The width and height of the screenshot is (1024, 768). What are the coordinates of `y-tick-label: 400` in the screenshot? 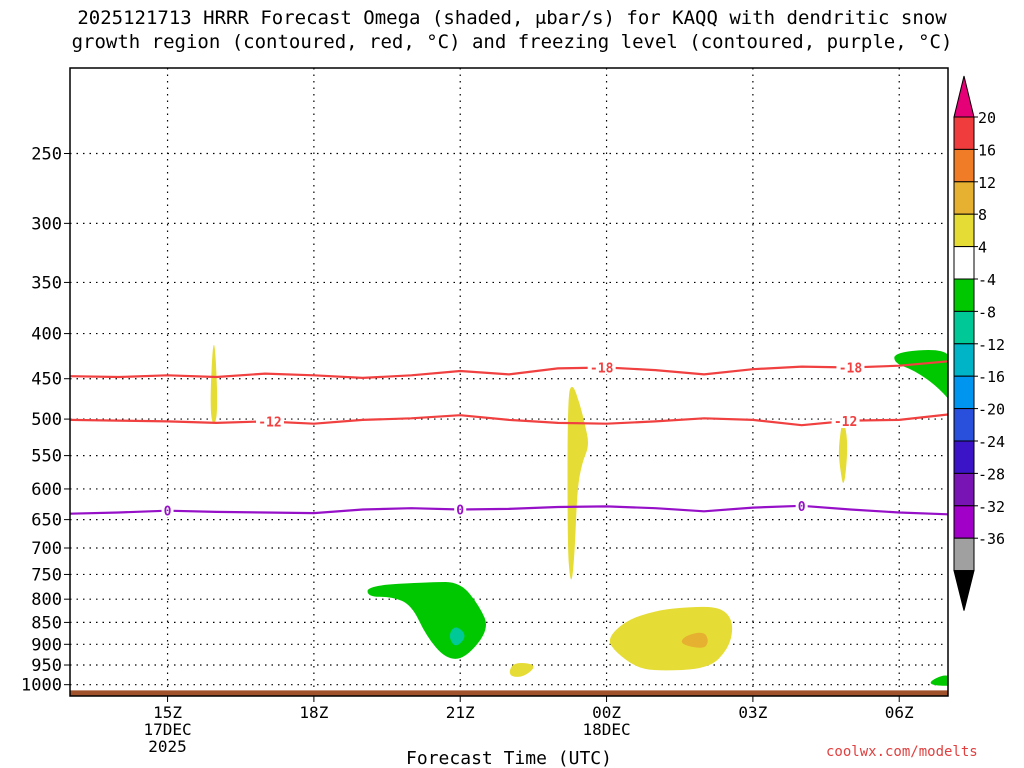 It's located at (46, 335).